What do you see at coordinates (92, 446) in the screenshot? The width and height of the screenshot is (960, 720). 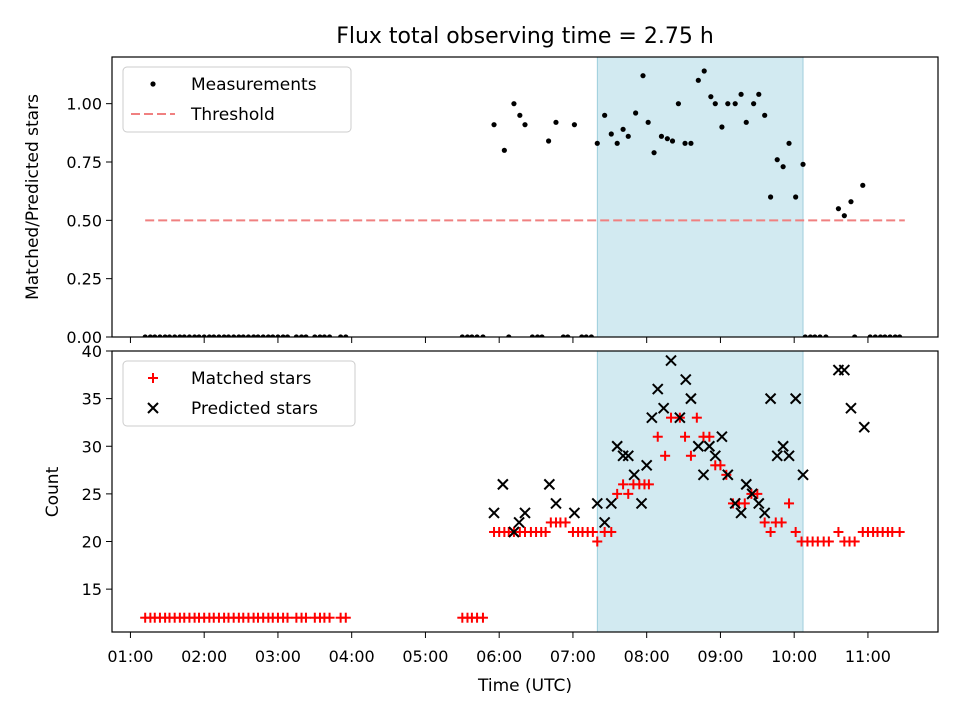 I see `y-tick-label: 30` at bounding box center [92, 446].